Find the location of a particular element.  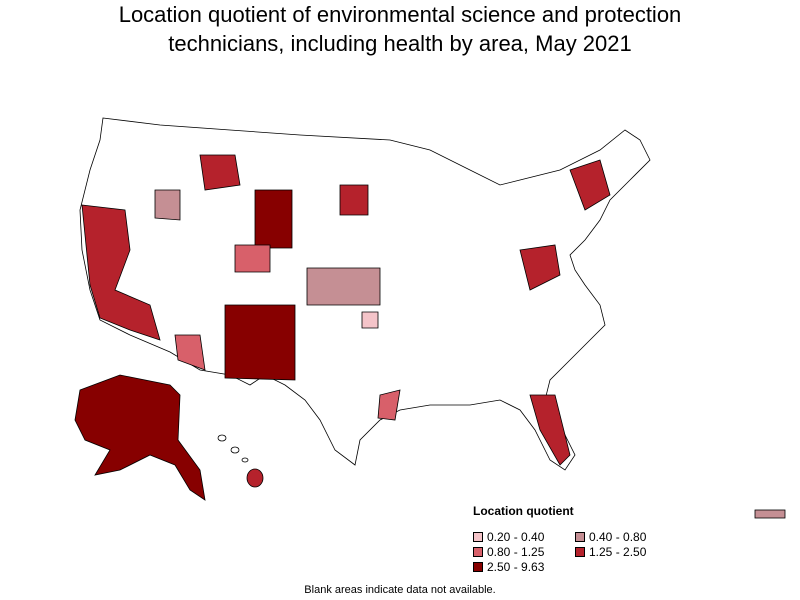

legend-item: 0.40 - 0.80 is located at coordinates (610, 537).